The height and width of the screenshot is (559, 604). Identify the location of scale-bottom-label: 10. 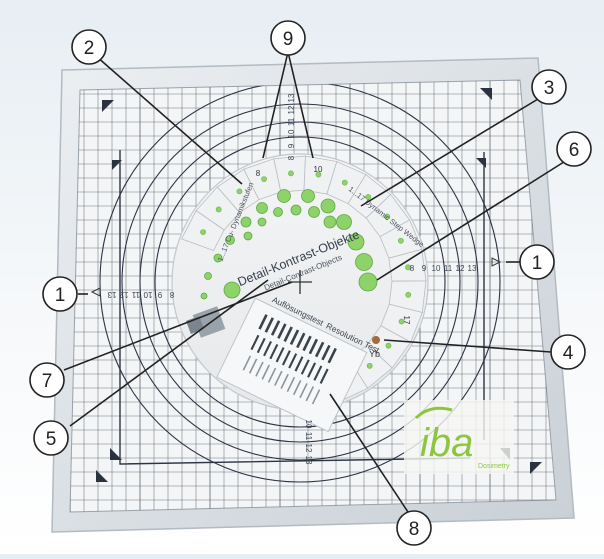
(308, 424).